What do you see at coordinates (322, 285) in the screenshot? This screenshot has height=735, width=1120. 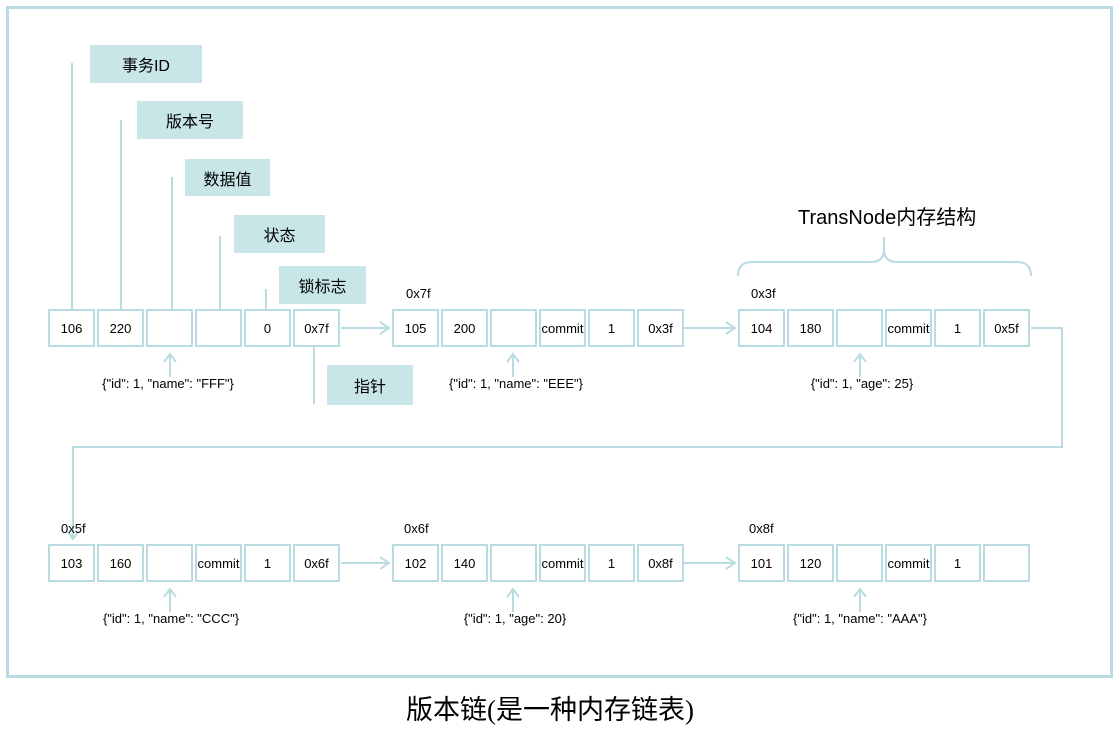 I see `field-label-lock-flag: 锁标志` at bounding box center [322, 285].